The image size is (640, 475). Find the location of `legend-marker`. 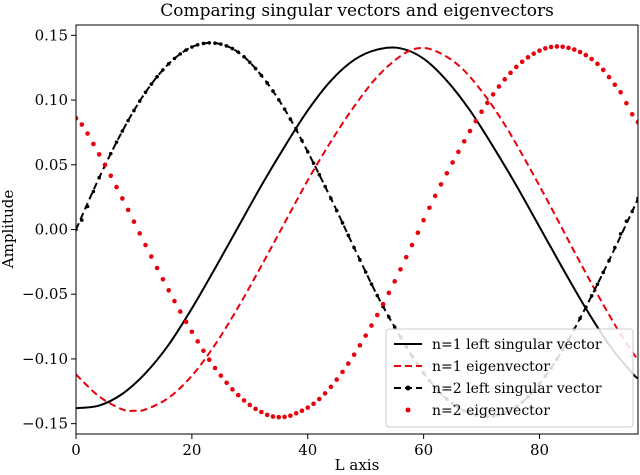

legend-marker is located at coordinates (408, 410).